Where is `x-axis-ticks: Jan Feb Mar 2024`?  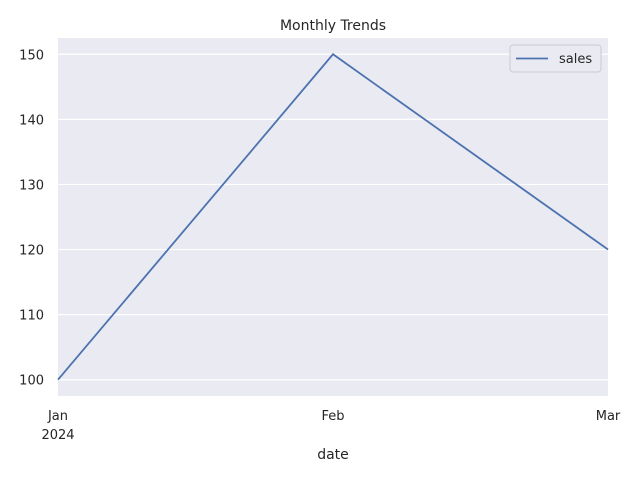 x-axis-ticks: Jan Feb Mar 2024 is located at coordinates (330, 426).